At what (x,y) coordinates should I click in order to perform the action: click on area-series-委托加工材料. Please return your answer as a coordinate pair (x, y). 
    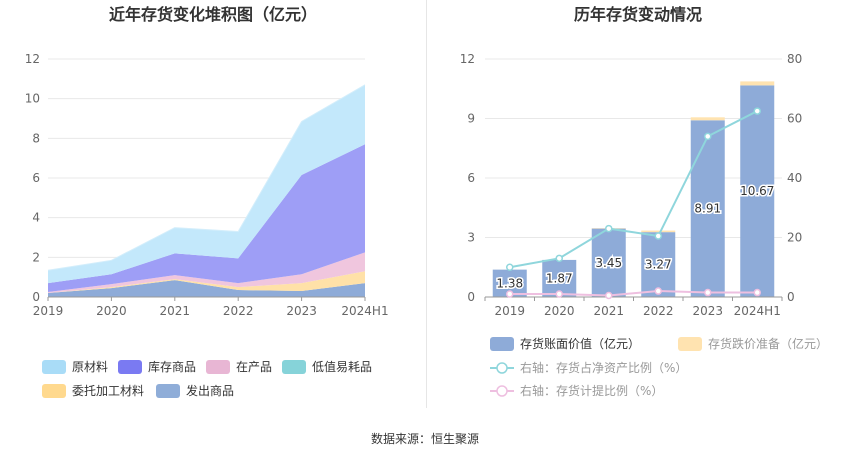
    Looking at the image, I should click on (206, 282).